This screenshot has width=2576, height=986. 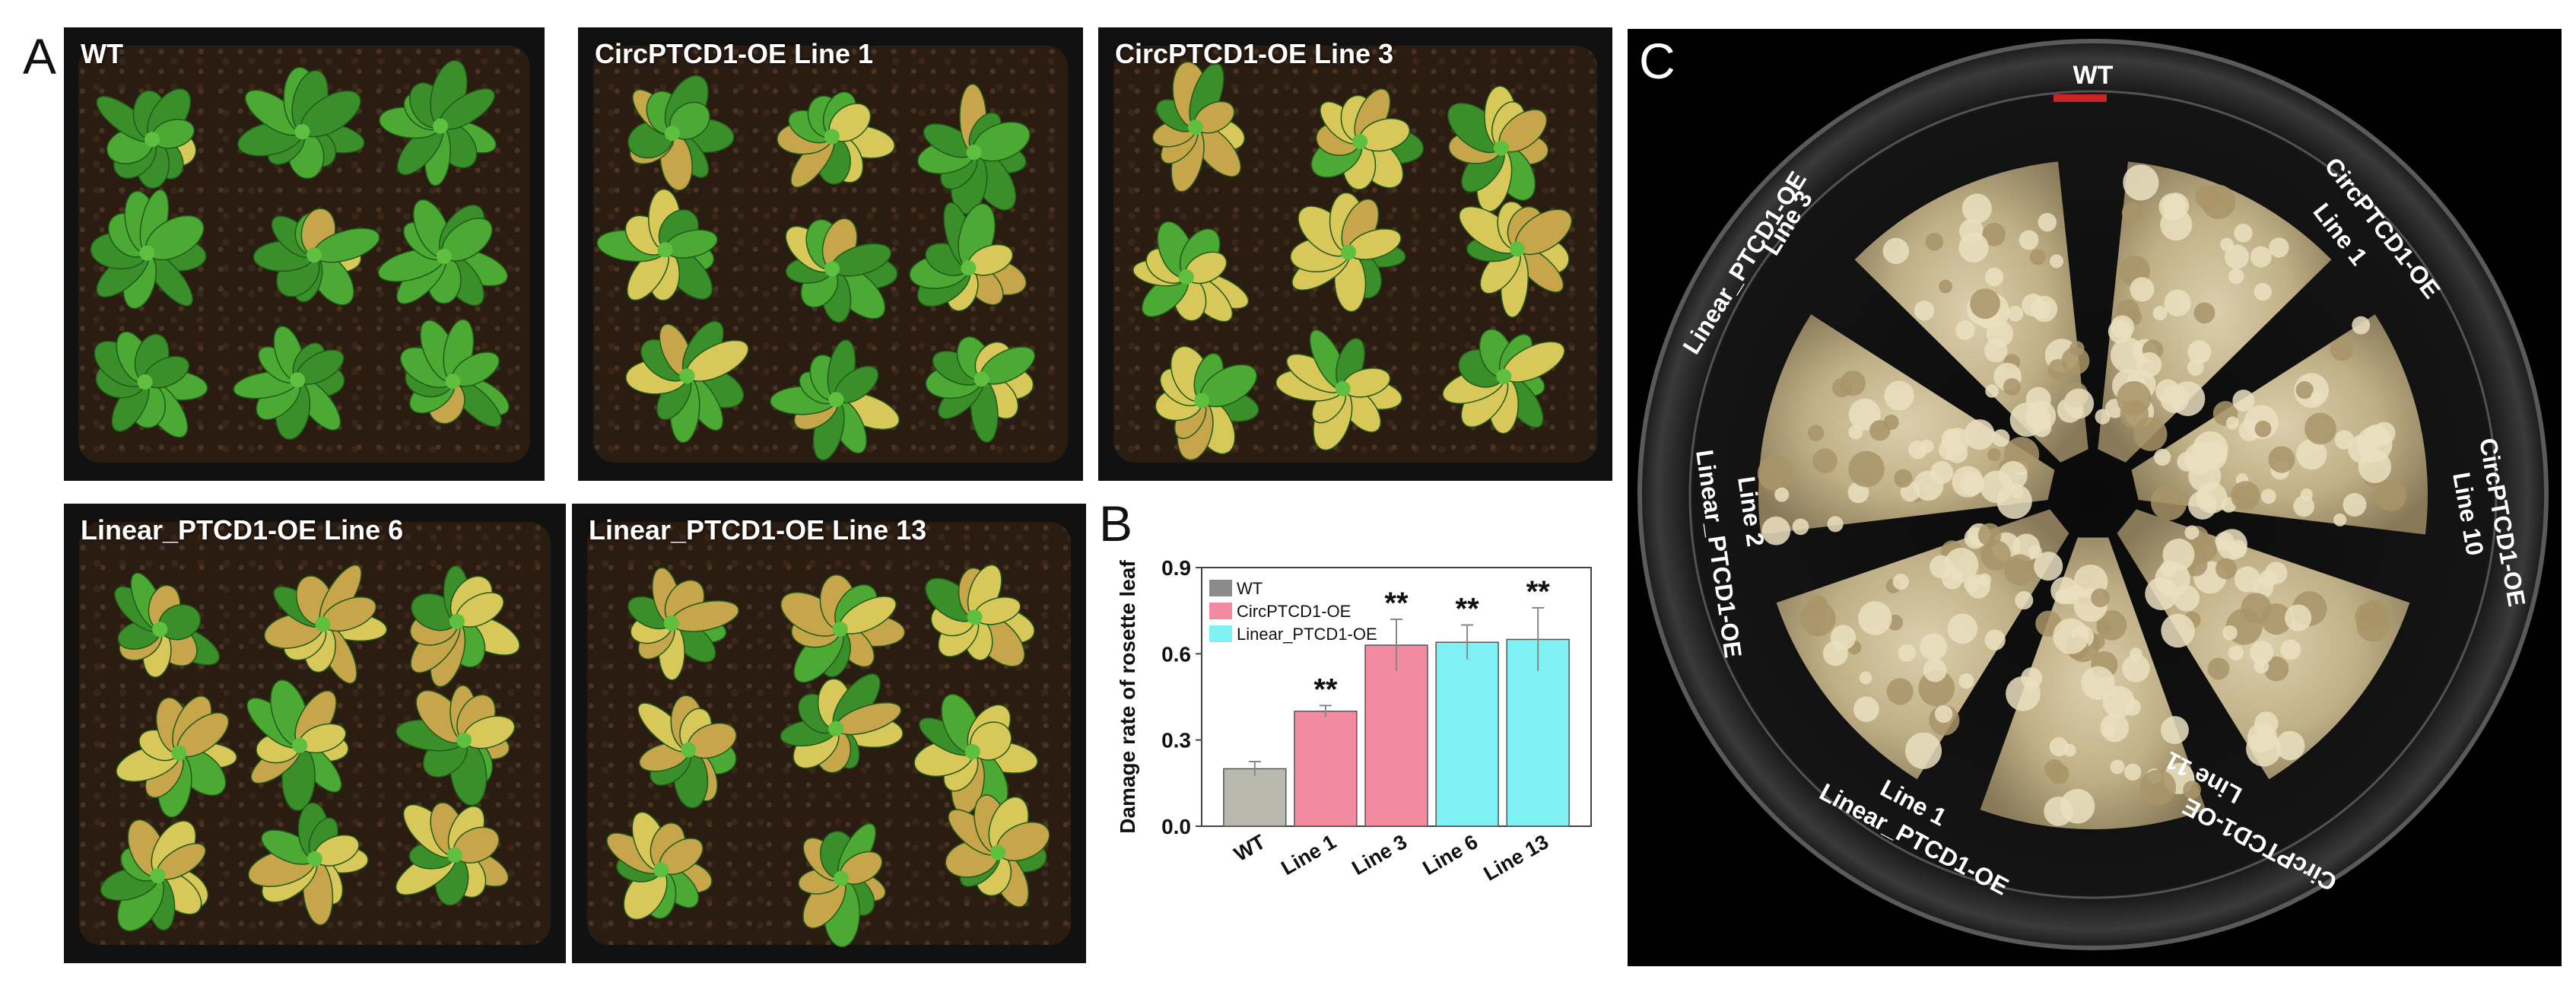 I want to click on legend-label: Linear_PTCD1-OE, so click(x=1307, y=635).